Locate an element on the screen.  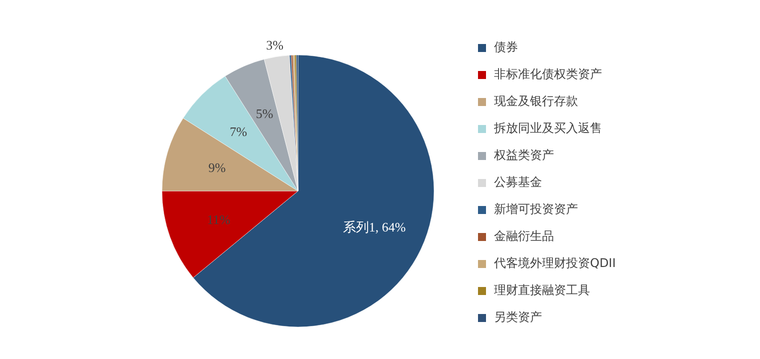
legend-label: 非标准化债权类资产 is located at coordinates (548, 74).